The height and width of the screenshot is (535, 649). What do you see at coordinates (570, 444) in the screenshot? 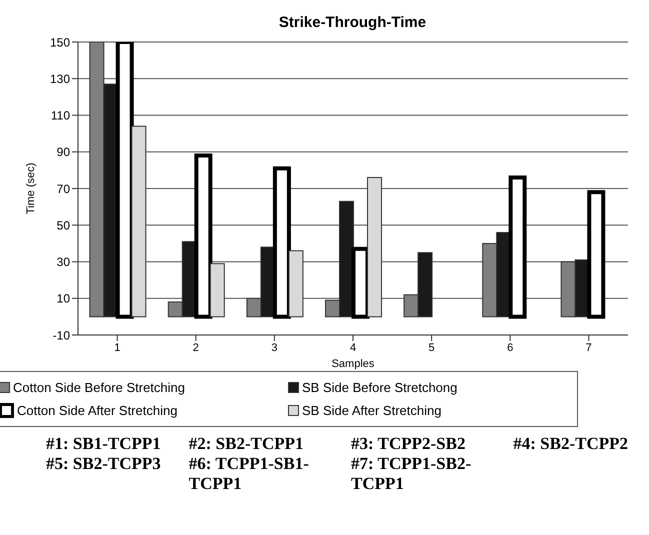
I see `text: #4: SB2-TCPP2` at bounding box center [570, 444].